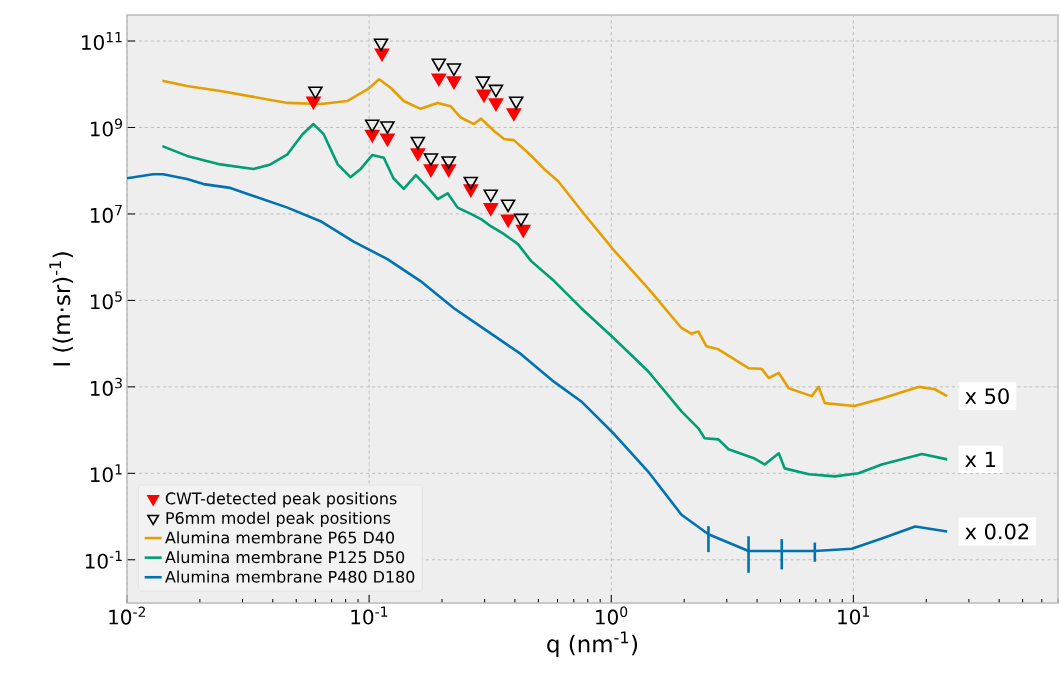 The width and height of the screenshot is (1061, 684). What do you see at coordinates (278, 519) in the screenshot?
I see `legend-label: P6mm model peak positions` at bounding box center [278, 519].